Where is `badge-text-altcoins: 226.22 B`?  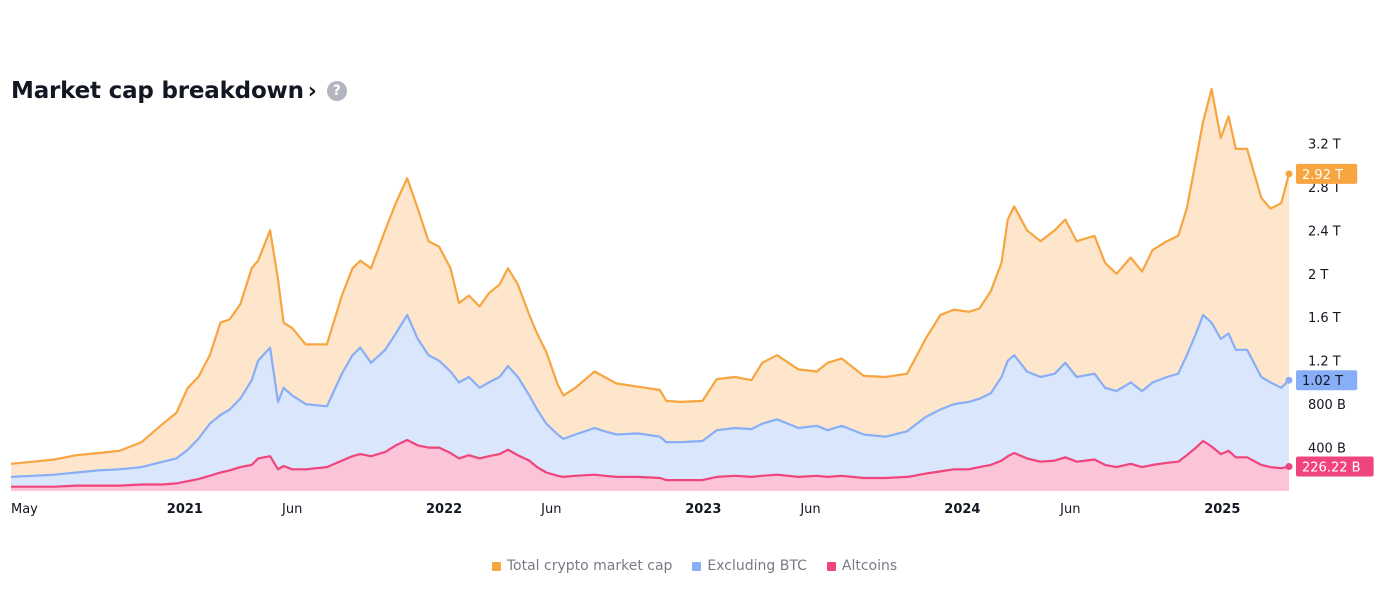 badge-text-altcoins: 226.22 B is located at coordinates (1331, 468).